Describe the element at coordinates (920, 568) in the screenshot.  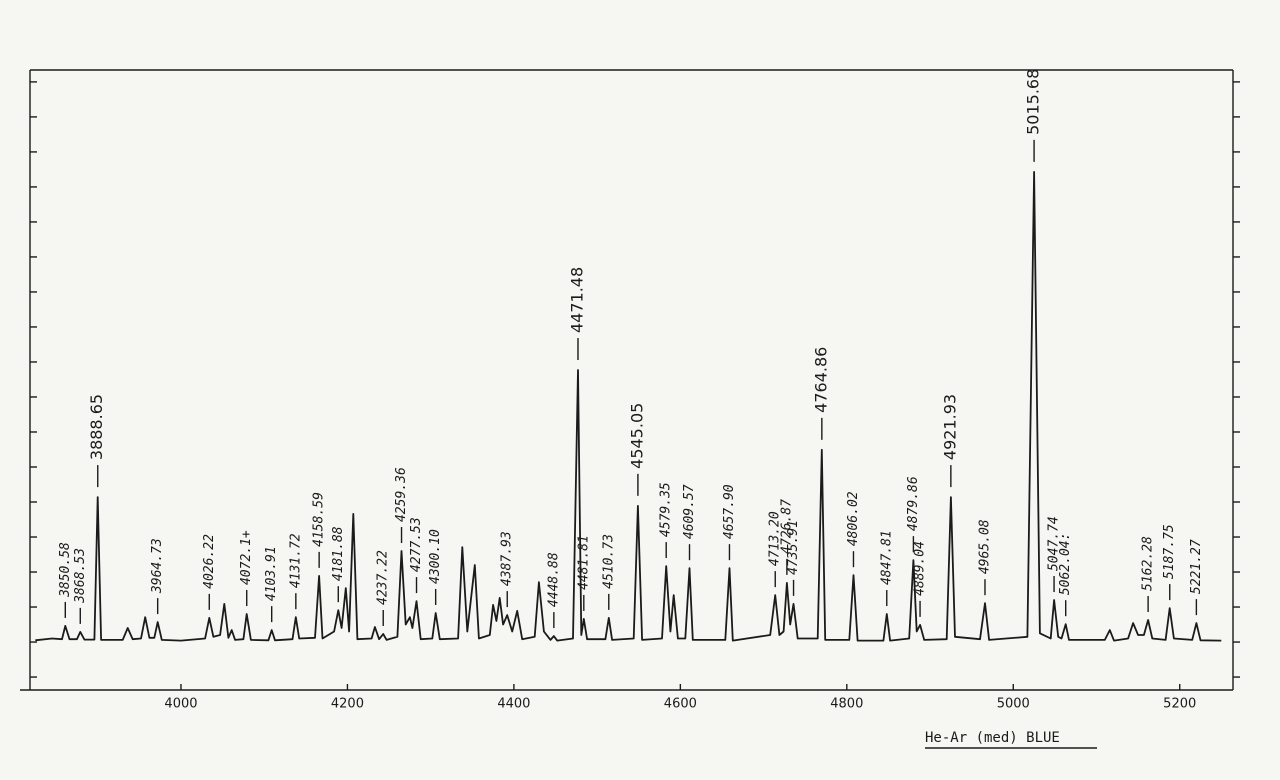
I see `line-label: 4889.04` at that location.